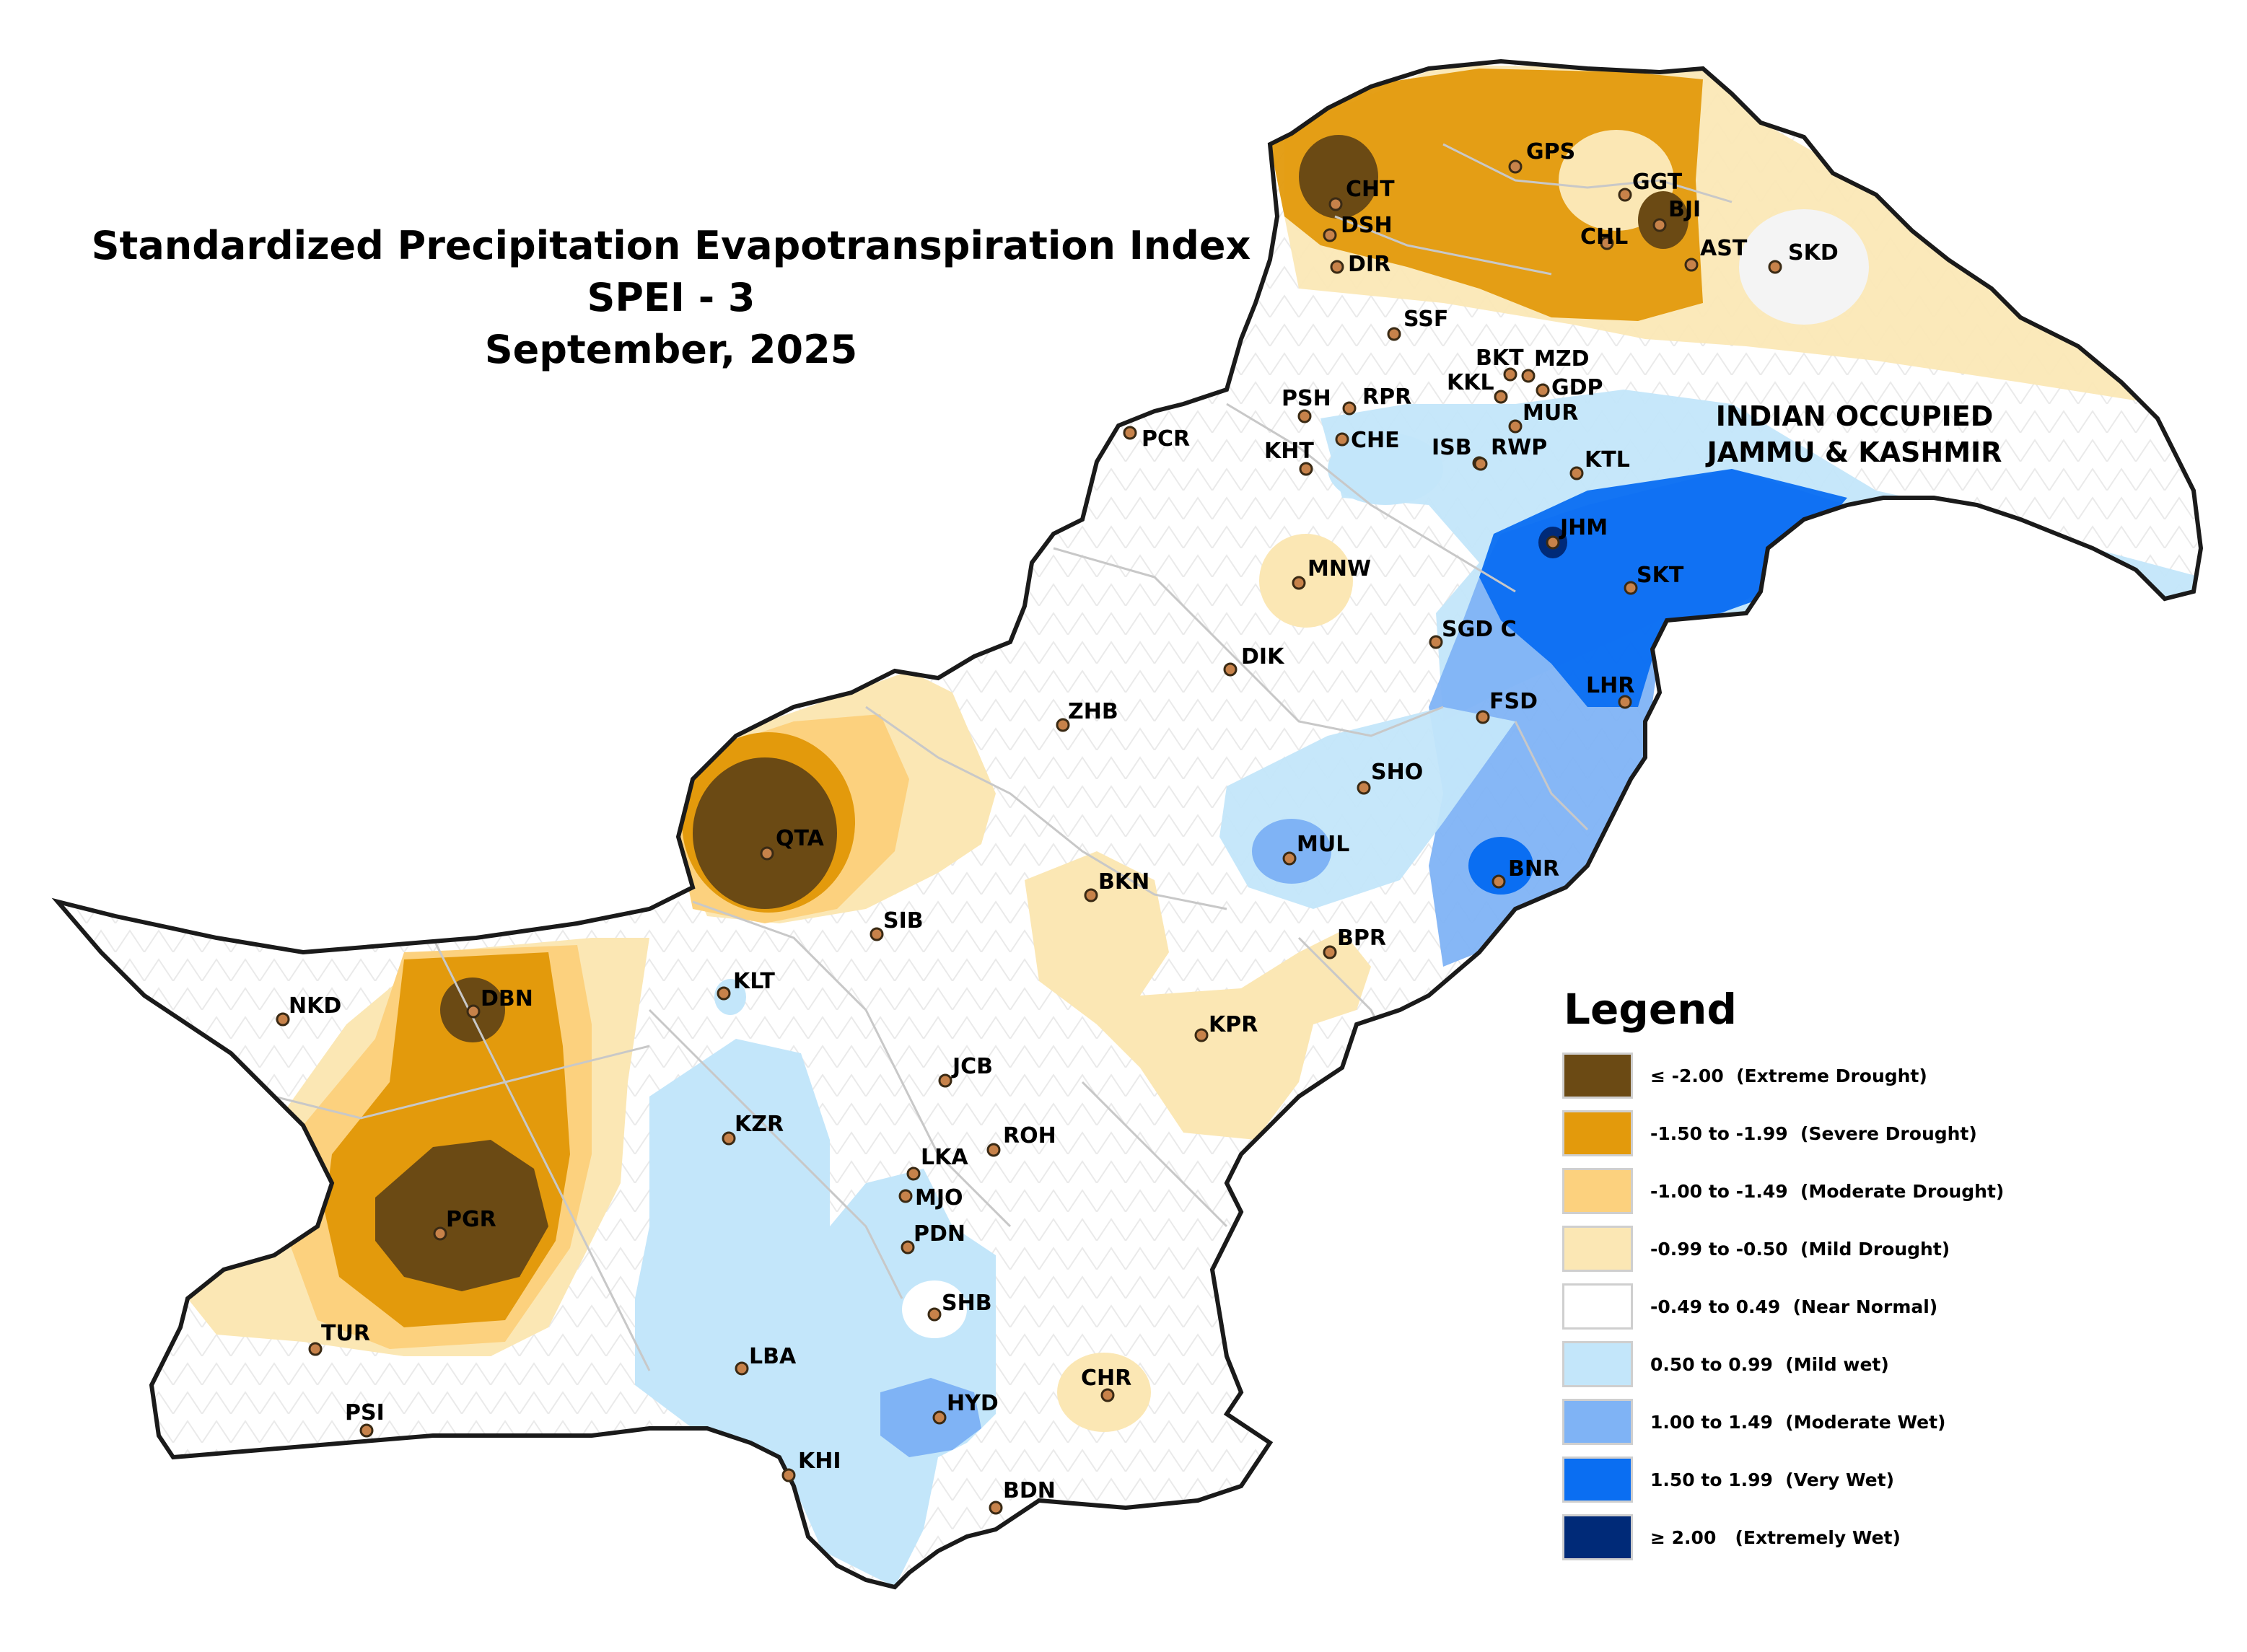 The image size is (2247, 1652). I want to click on station-label: DIK, so click(1263, 656).